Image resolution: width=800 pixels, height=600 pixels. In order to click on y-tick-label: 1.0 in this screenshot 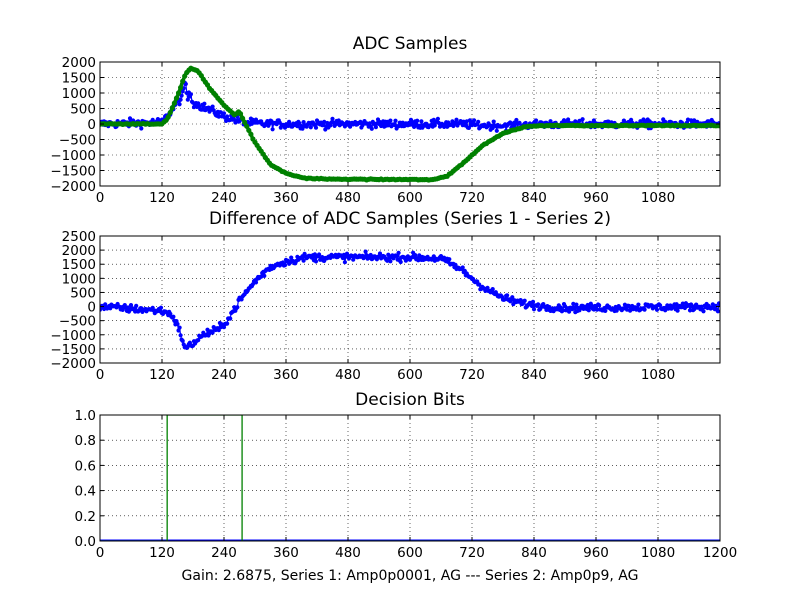, I will do `click(85, 416)`.